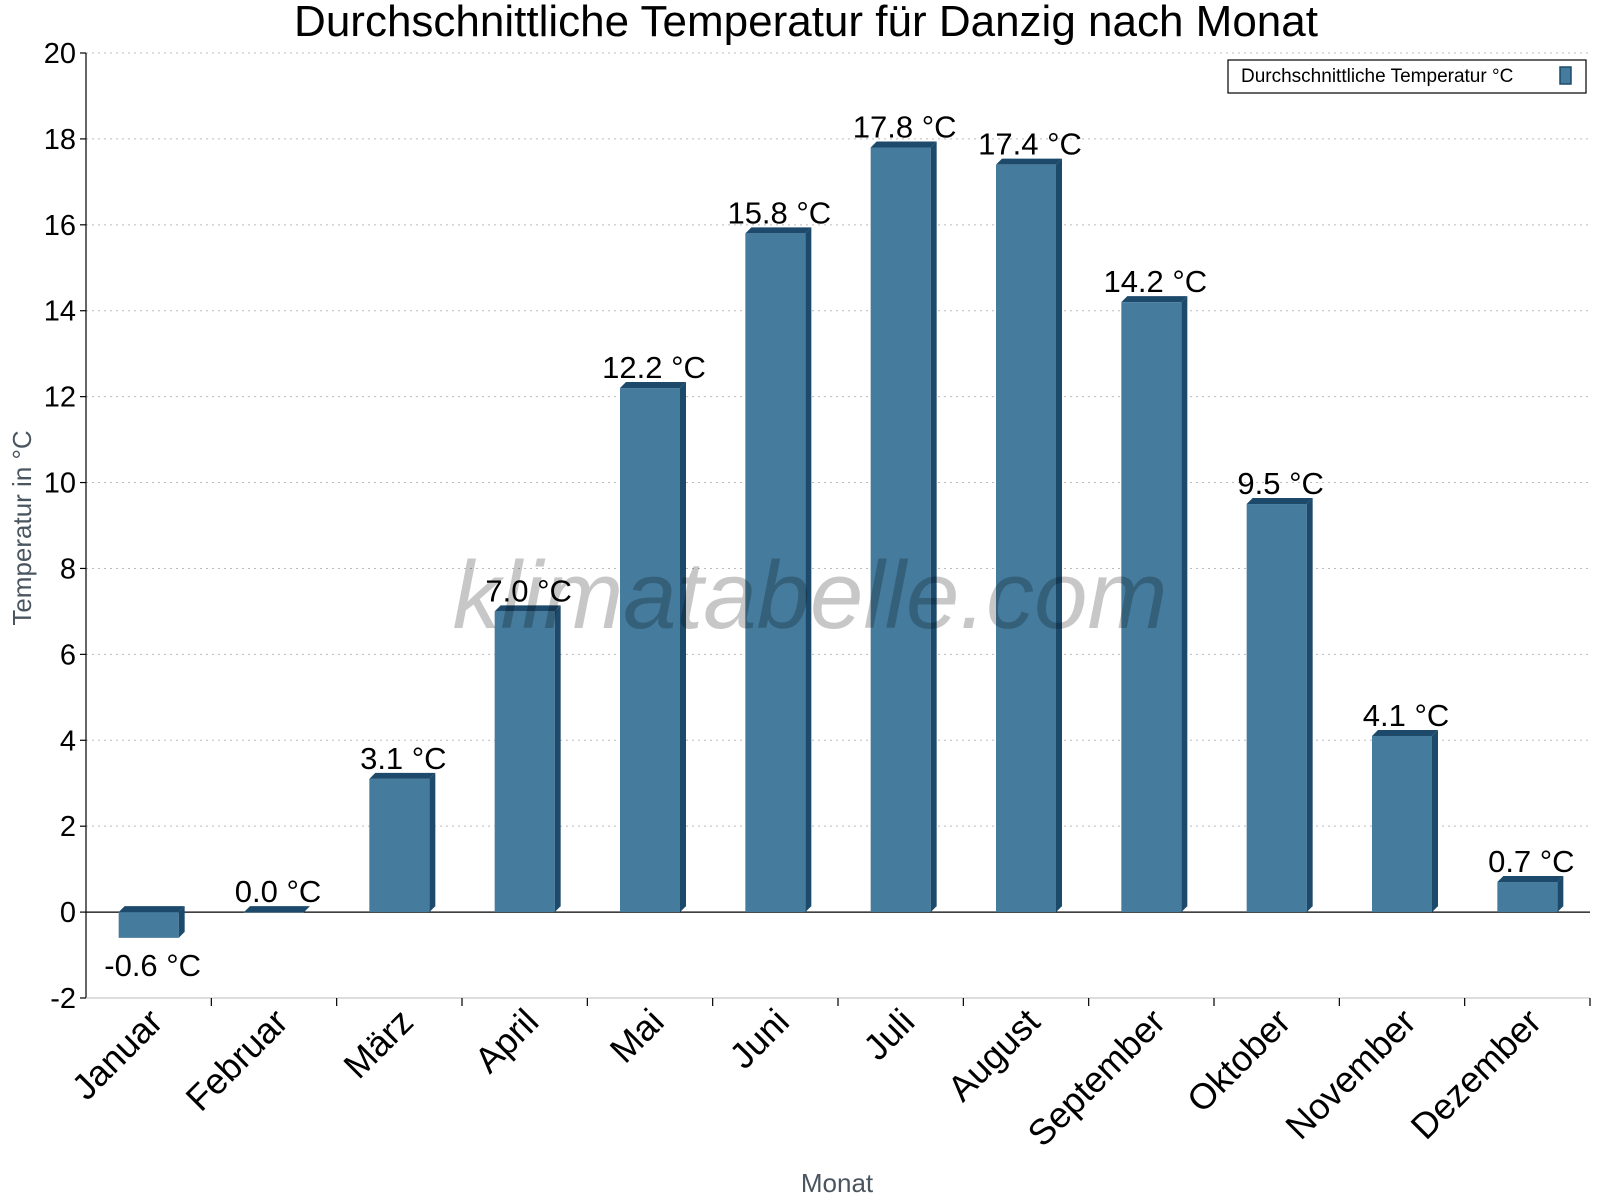 The image size is (1600, 1200). What do you see at coordinates (68, 913) in the screenshot?
I see `y-tick-label: 0` at bounding box center [68, 913].